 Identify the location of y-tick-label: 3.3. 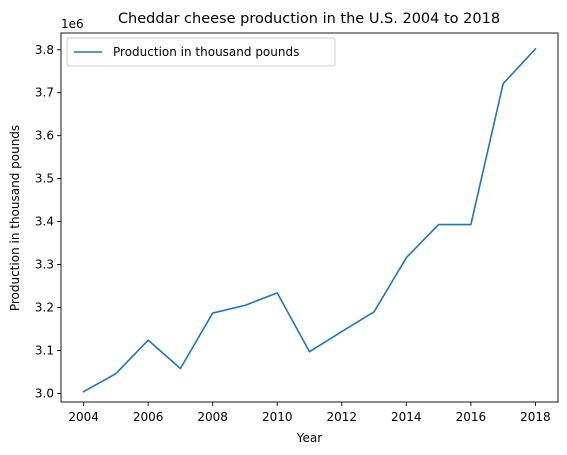
(44, 265).